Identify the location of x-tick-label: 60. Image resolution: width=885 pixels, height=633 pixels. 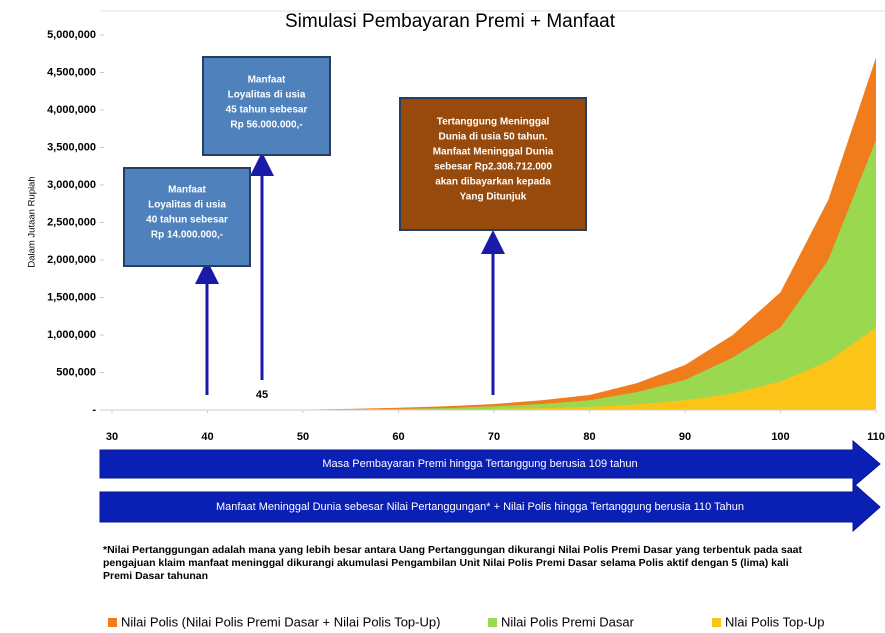
(398, 437).